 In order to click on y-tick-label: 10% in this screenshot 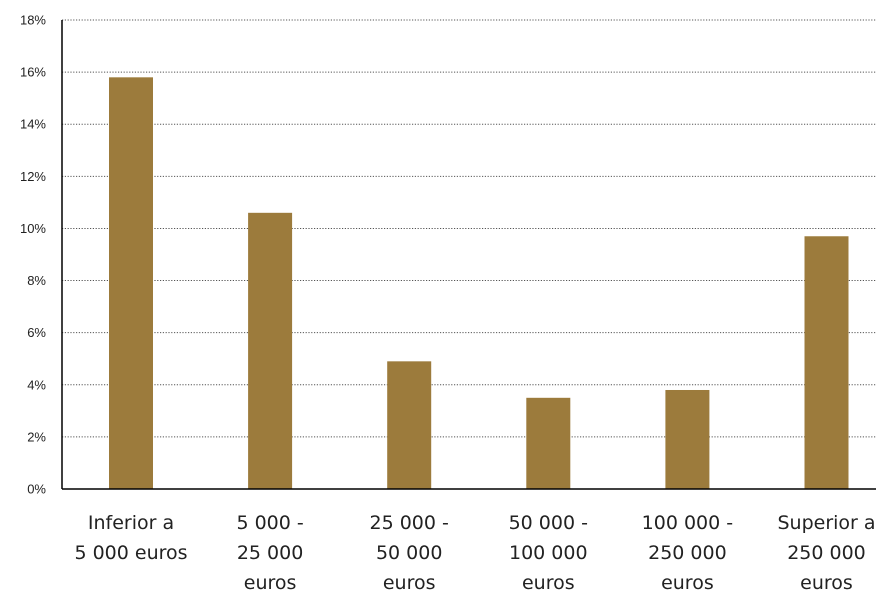, I will do `click(33, 228)`.